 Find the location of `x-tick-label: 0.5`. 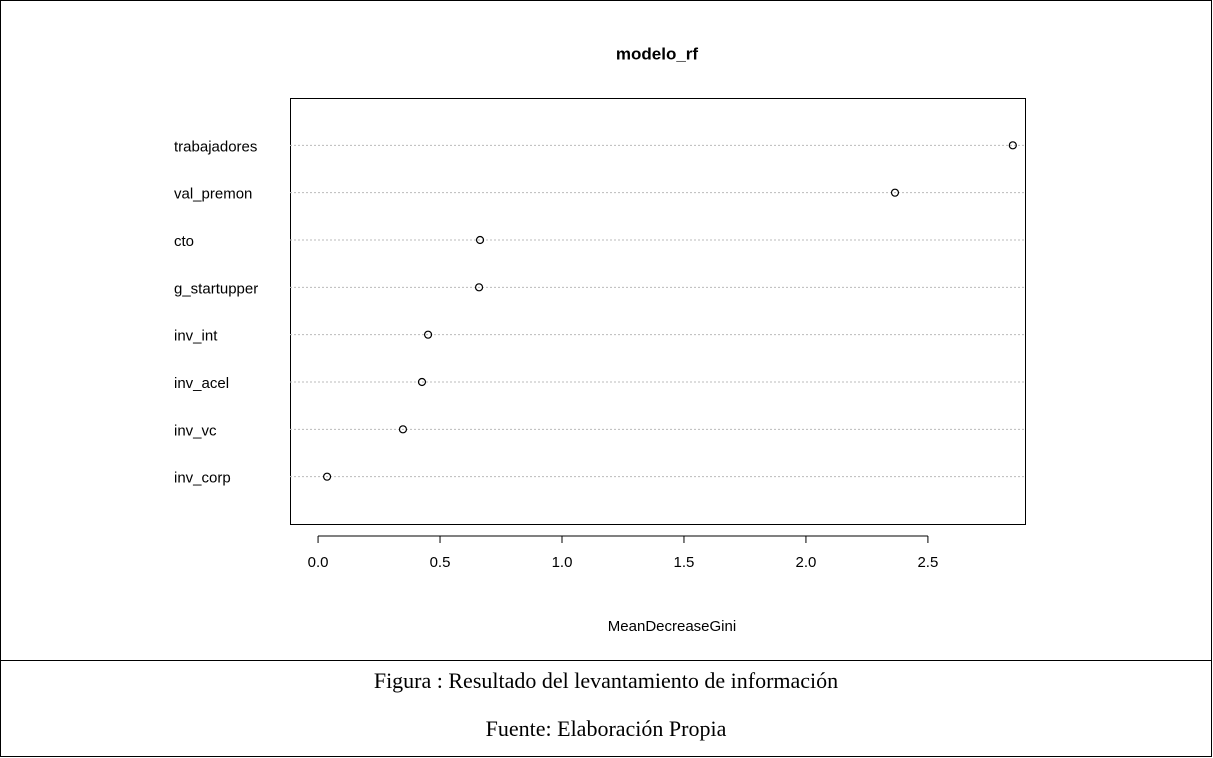

x-tick-label: 0.5 is located at coordinates (440, 562).